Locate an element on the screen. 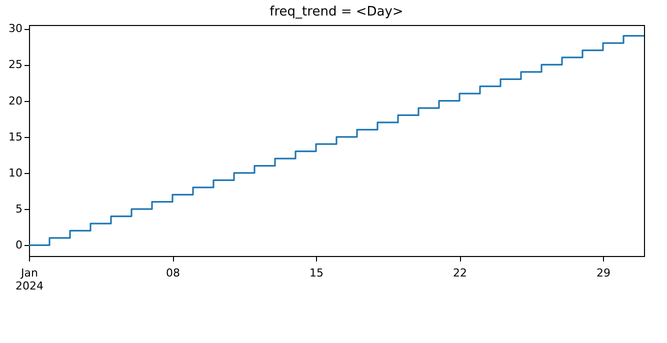  y-tick-label: 0 is located at coordinates (19, 245).